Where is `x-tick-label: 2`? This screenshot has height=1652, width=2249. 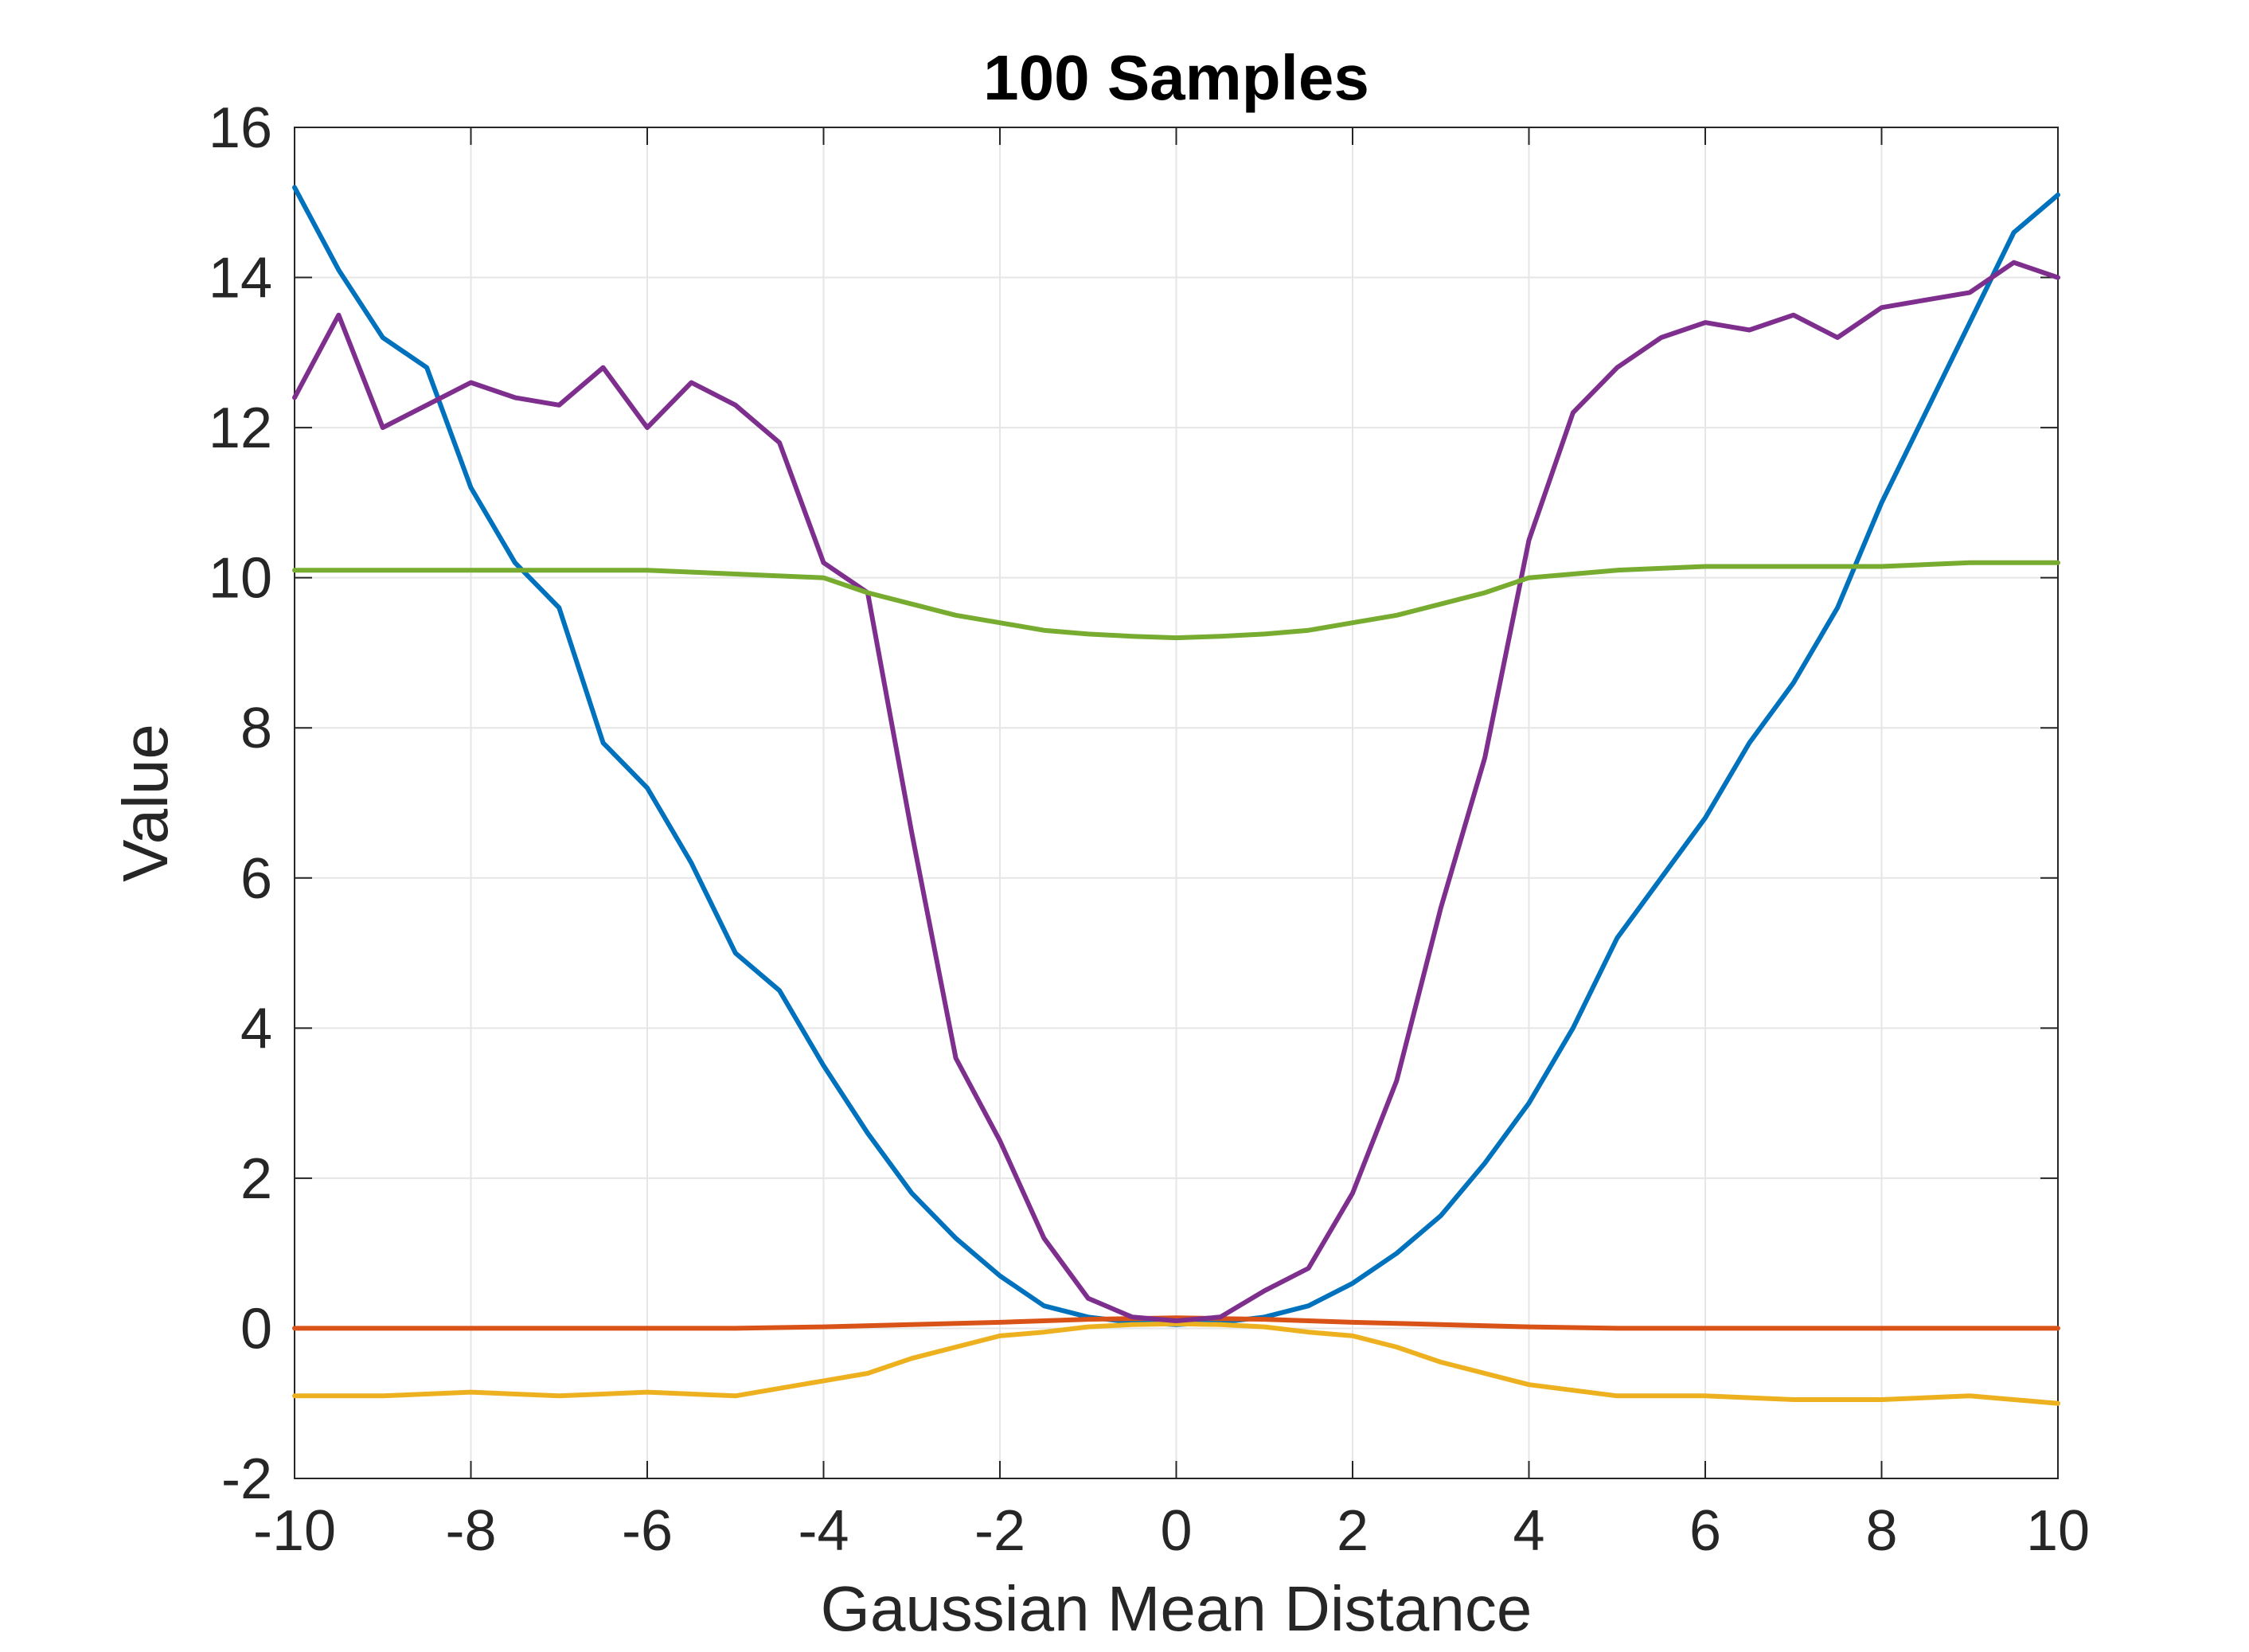
x-tick-label: 2 is located at coordinates (1353, 1531).